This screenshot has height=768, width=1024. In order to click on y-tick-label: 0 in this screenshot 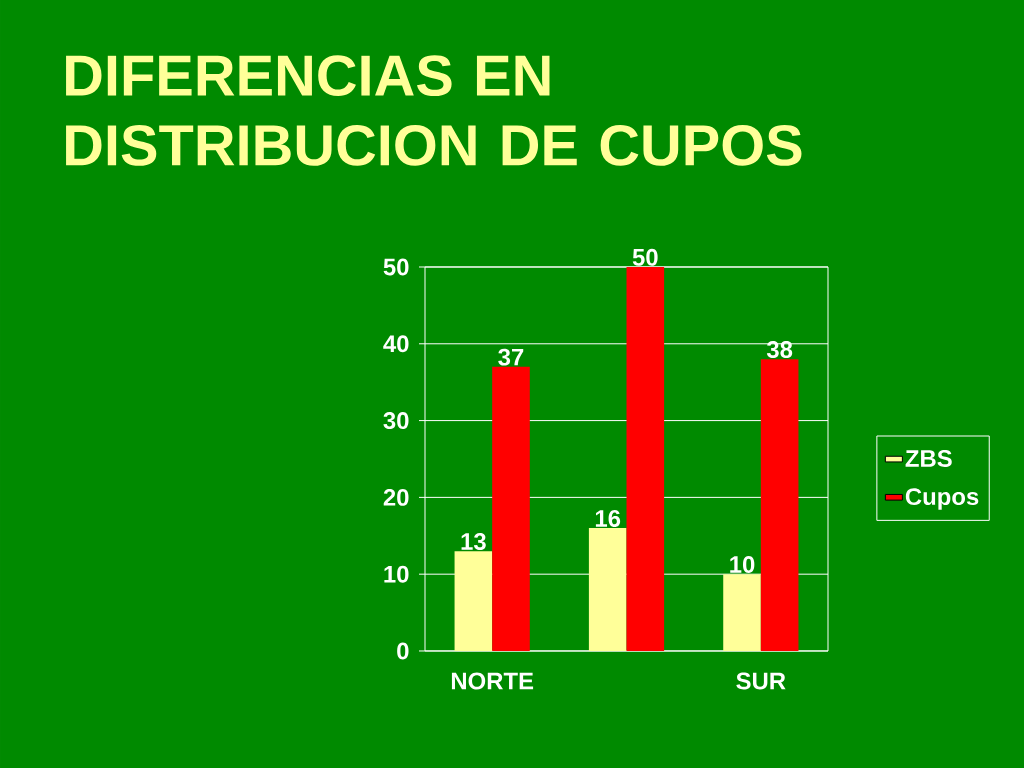, I will do `click(403, 651)`.